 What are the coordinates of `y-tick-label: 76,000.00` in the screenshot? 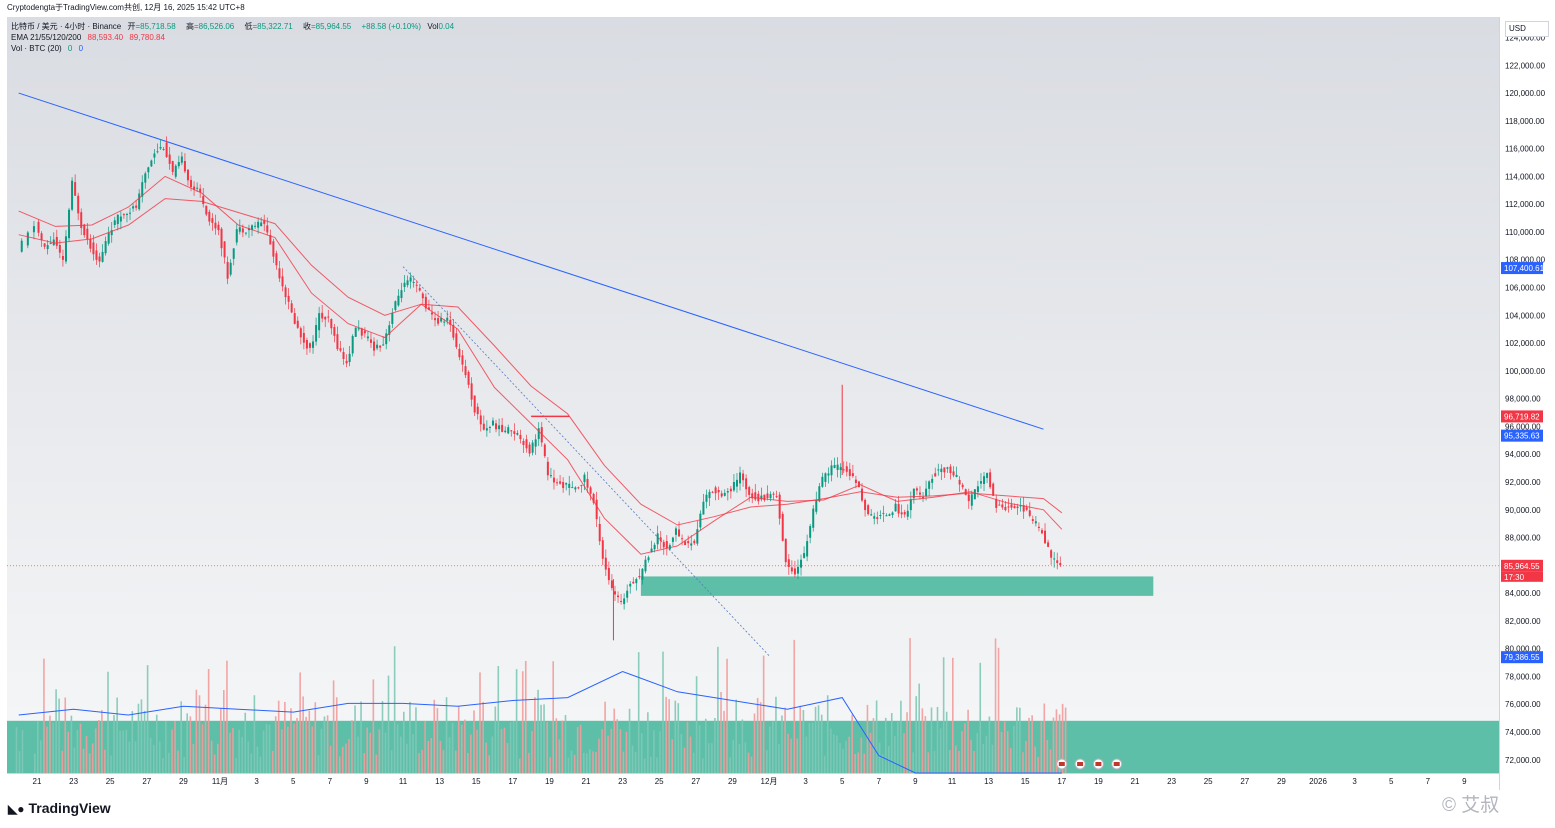 It's located at (1523, 704).